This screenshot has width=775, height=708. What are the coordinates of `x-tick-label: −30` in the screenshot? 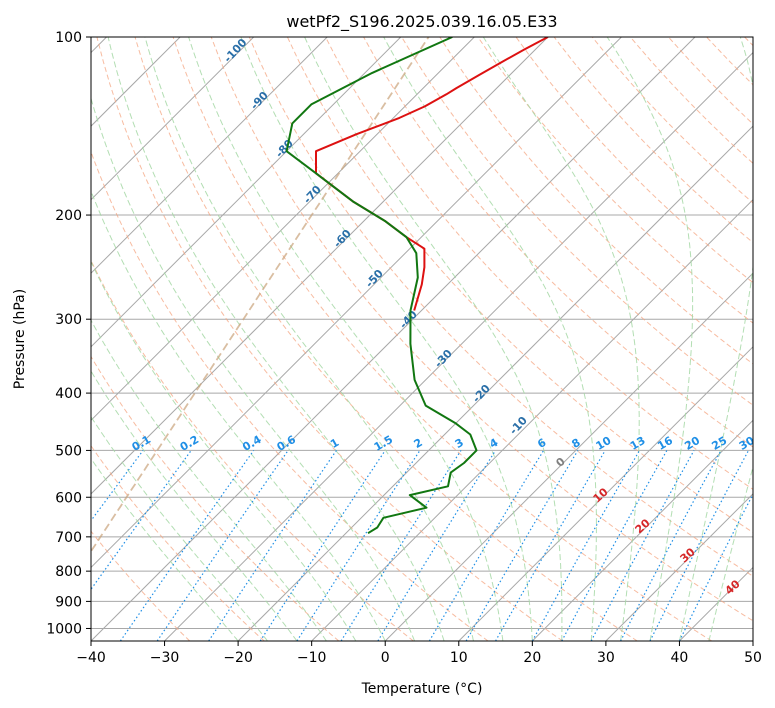 It's located at (165, 658).